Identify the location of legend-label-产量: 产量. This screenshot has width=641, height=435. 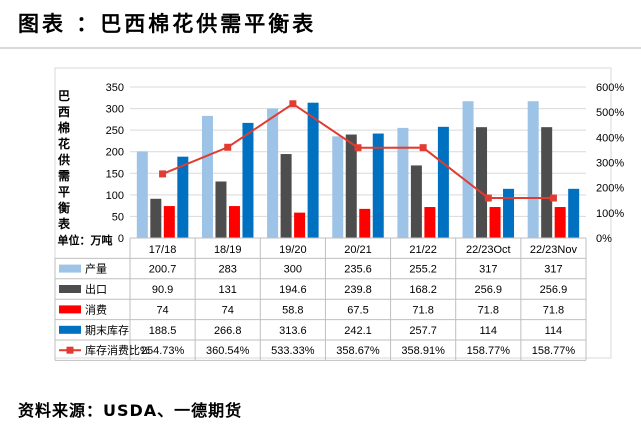
(96, 269).